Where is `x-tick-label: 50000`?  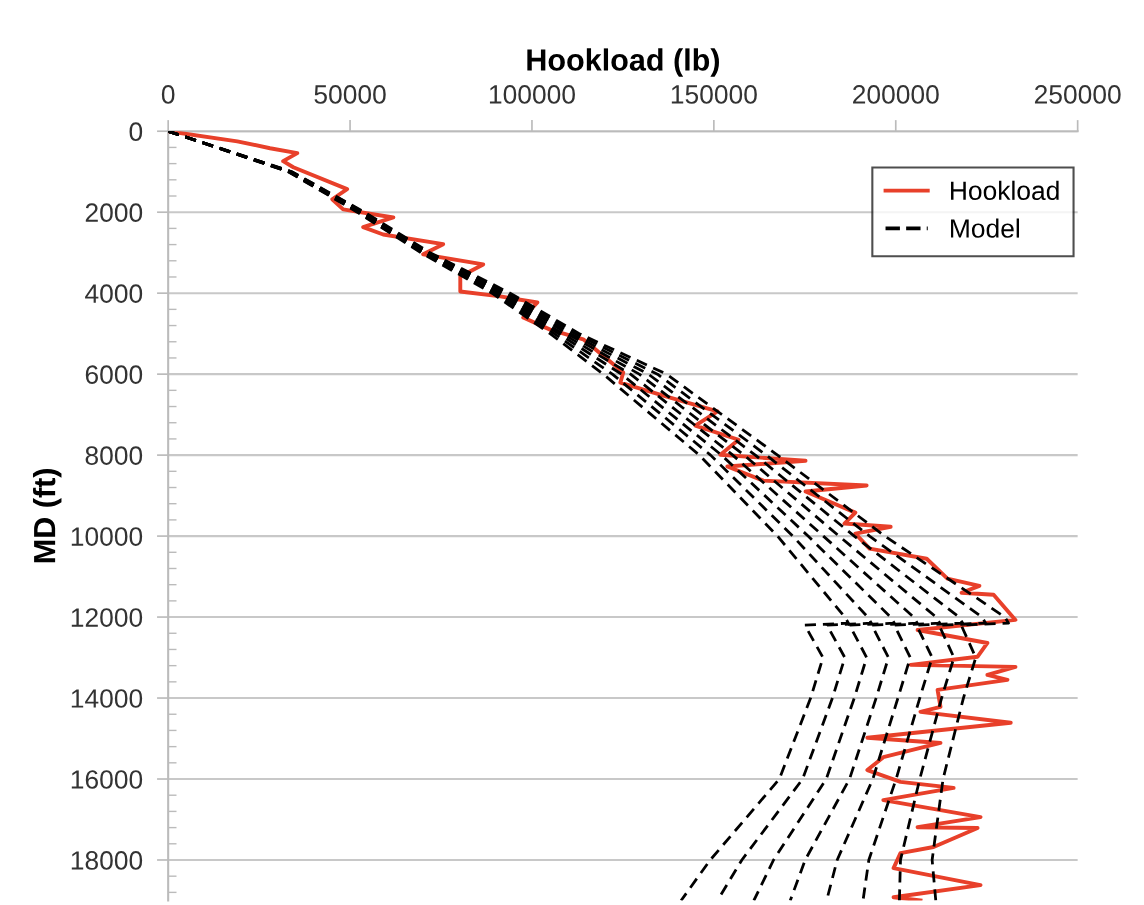
x-tick-label: 50000 is located at coordinates (350, 94).